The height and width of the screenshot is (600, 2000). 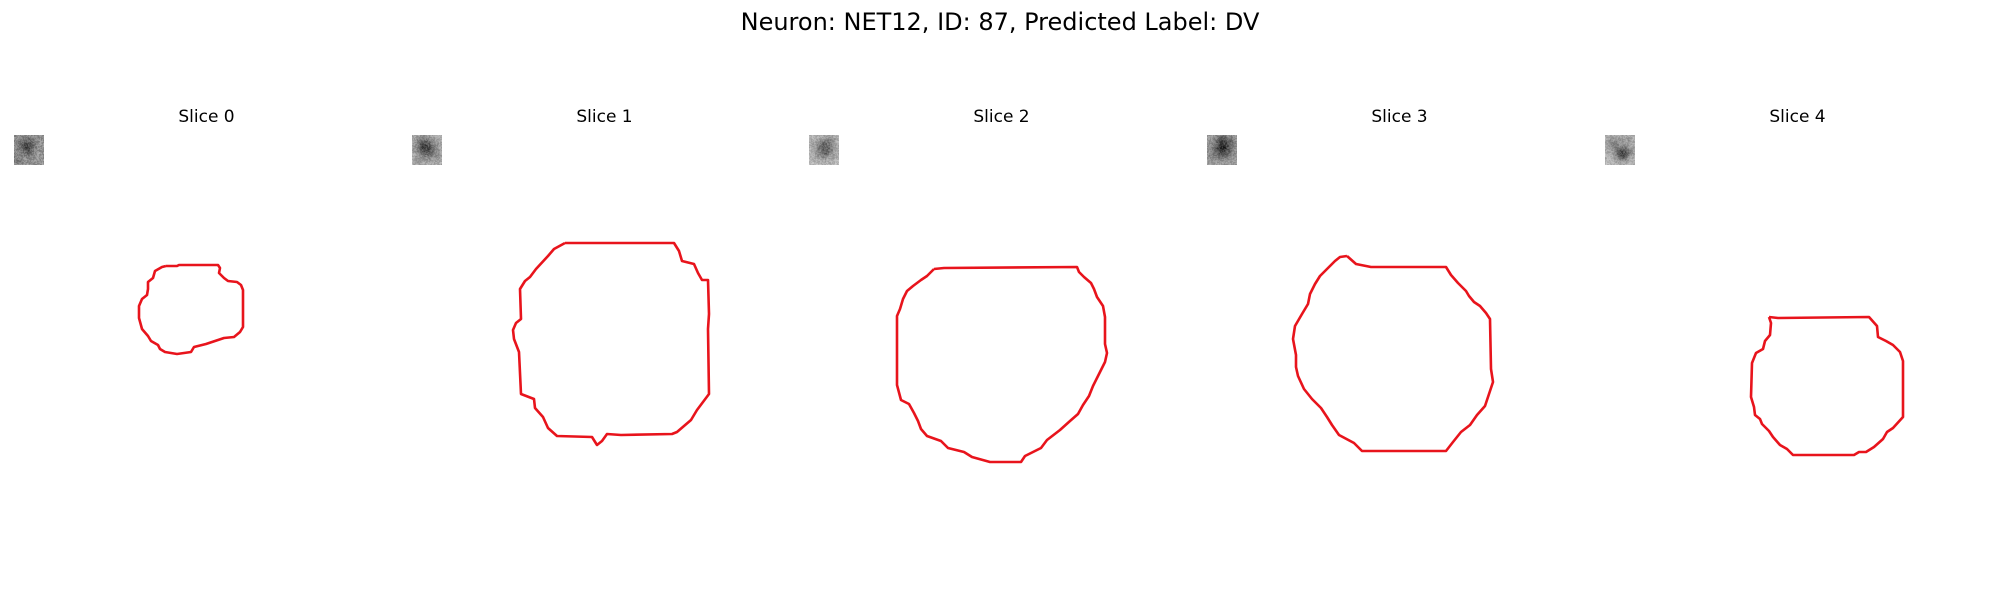 What do you see at coordinates (1797, 117) in the screenshot?
I see `slice-title: Slice 4` at bounding box center [1797, 117].